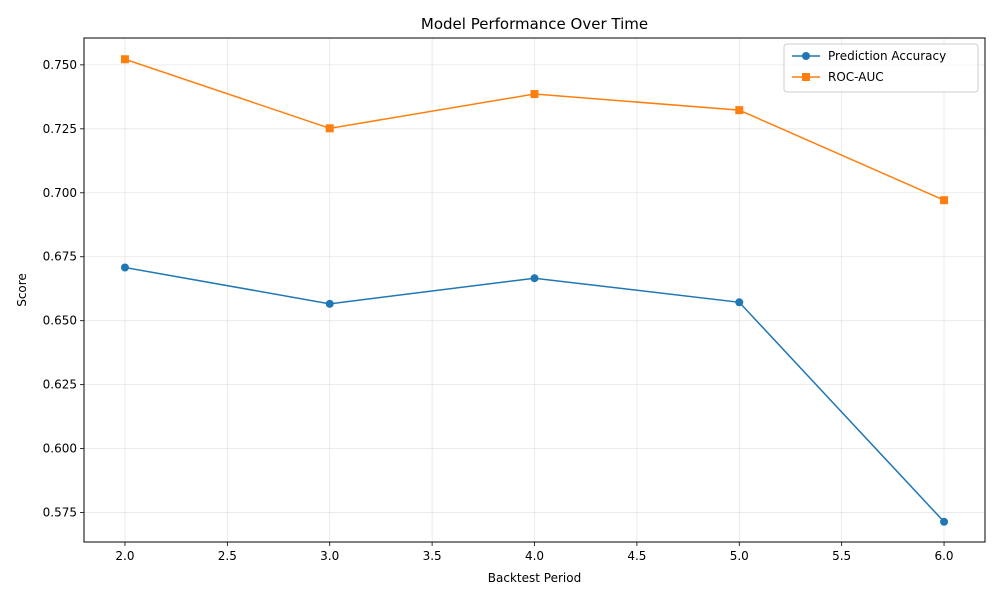 This screenshot has width=1000, height=600. What do you see at coordinates (432, 556) in the screenshot?
I see `x-tick-label: 3.5` at bounding box center [432, 556].